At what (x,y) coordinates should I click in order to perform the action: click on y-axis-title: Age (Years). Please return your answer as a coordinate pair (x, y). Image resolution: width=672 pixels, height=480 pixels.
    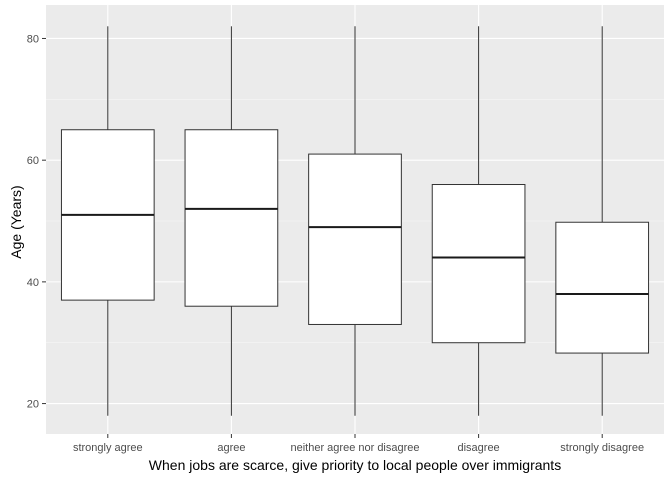
    Looking at the image, I should click on (16, 221).